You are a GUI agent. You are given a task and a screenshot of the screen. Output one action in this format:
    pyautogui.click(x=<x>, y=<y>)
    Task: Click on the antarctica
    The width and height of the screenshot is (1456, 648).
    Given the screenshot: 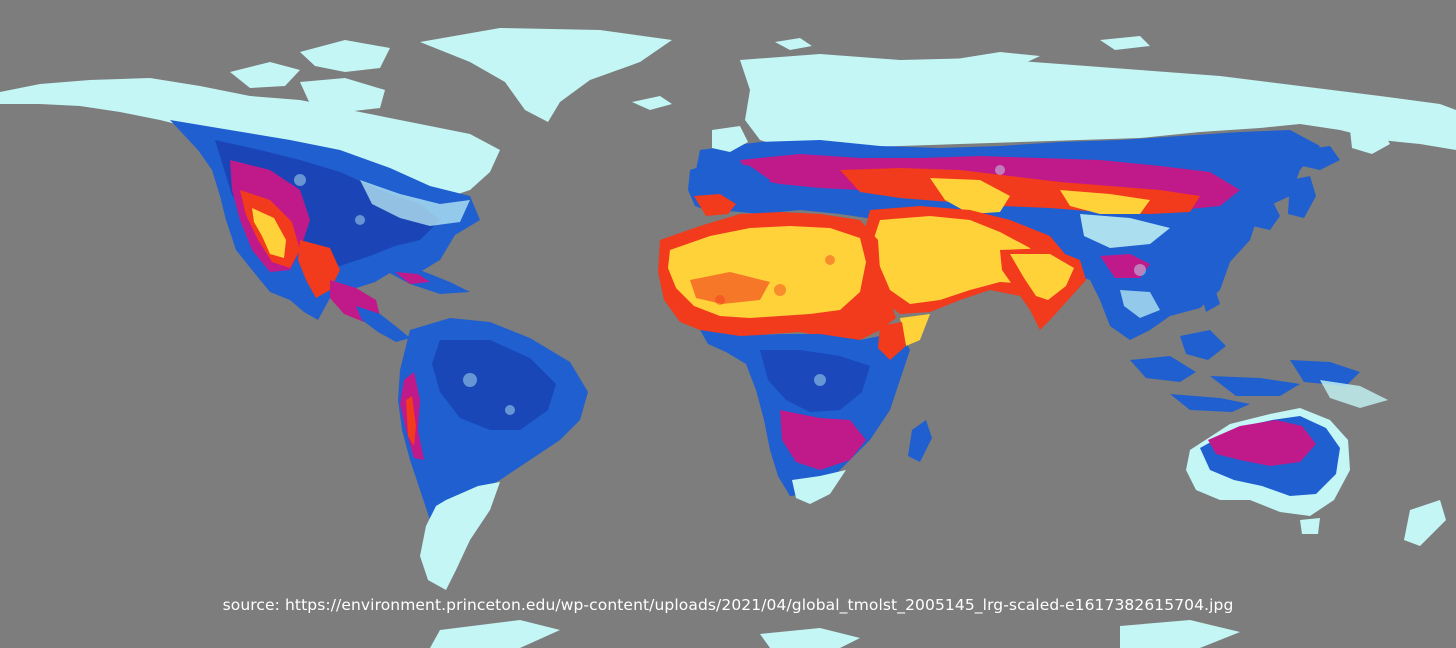 What is the action you would take?
    pyautogui.click(x=835, y=634)
    